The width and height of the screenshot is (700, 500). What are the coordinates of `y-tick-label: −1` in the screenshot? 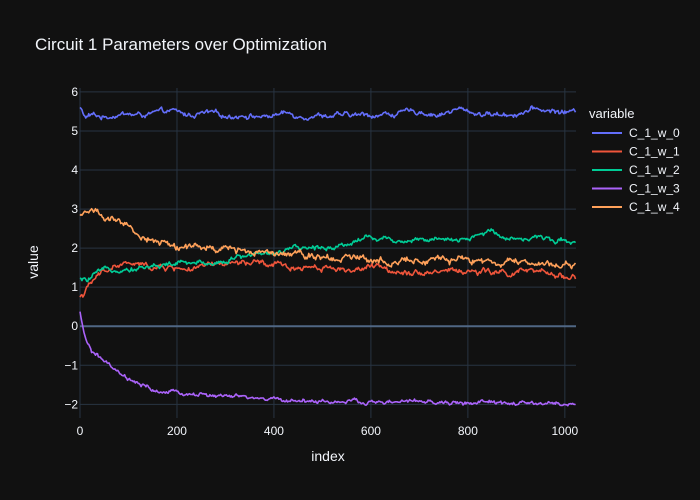 It's located at (71, 365).